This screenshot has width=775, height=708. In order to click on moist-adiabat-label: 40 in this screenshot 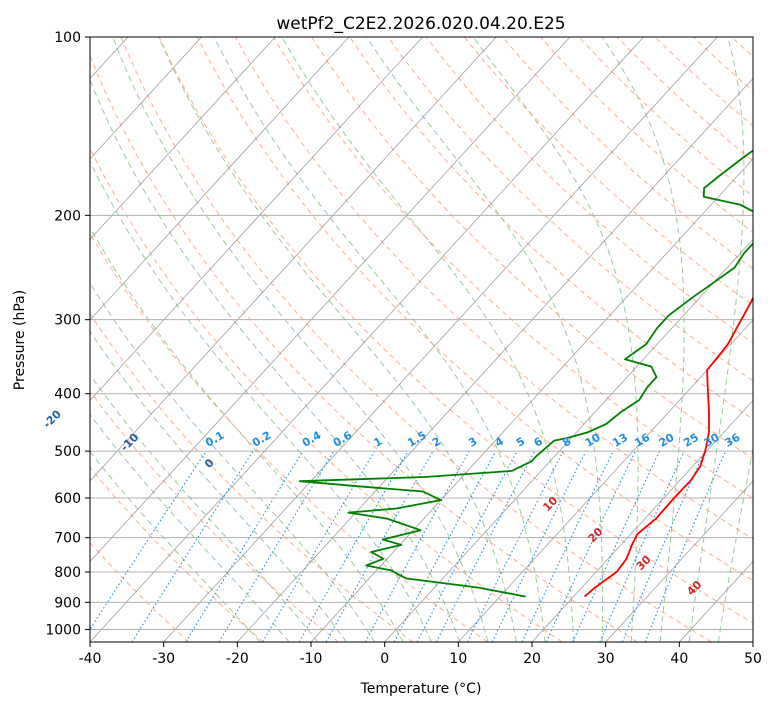, I will do `click(694, 588)`.